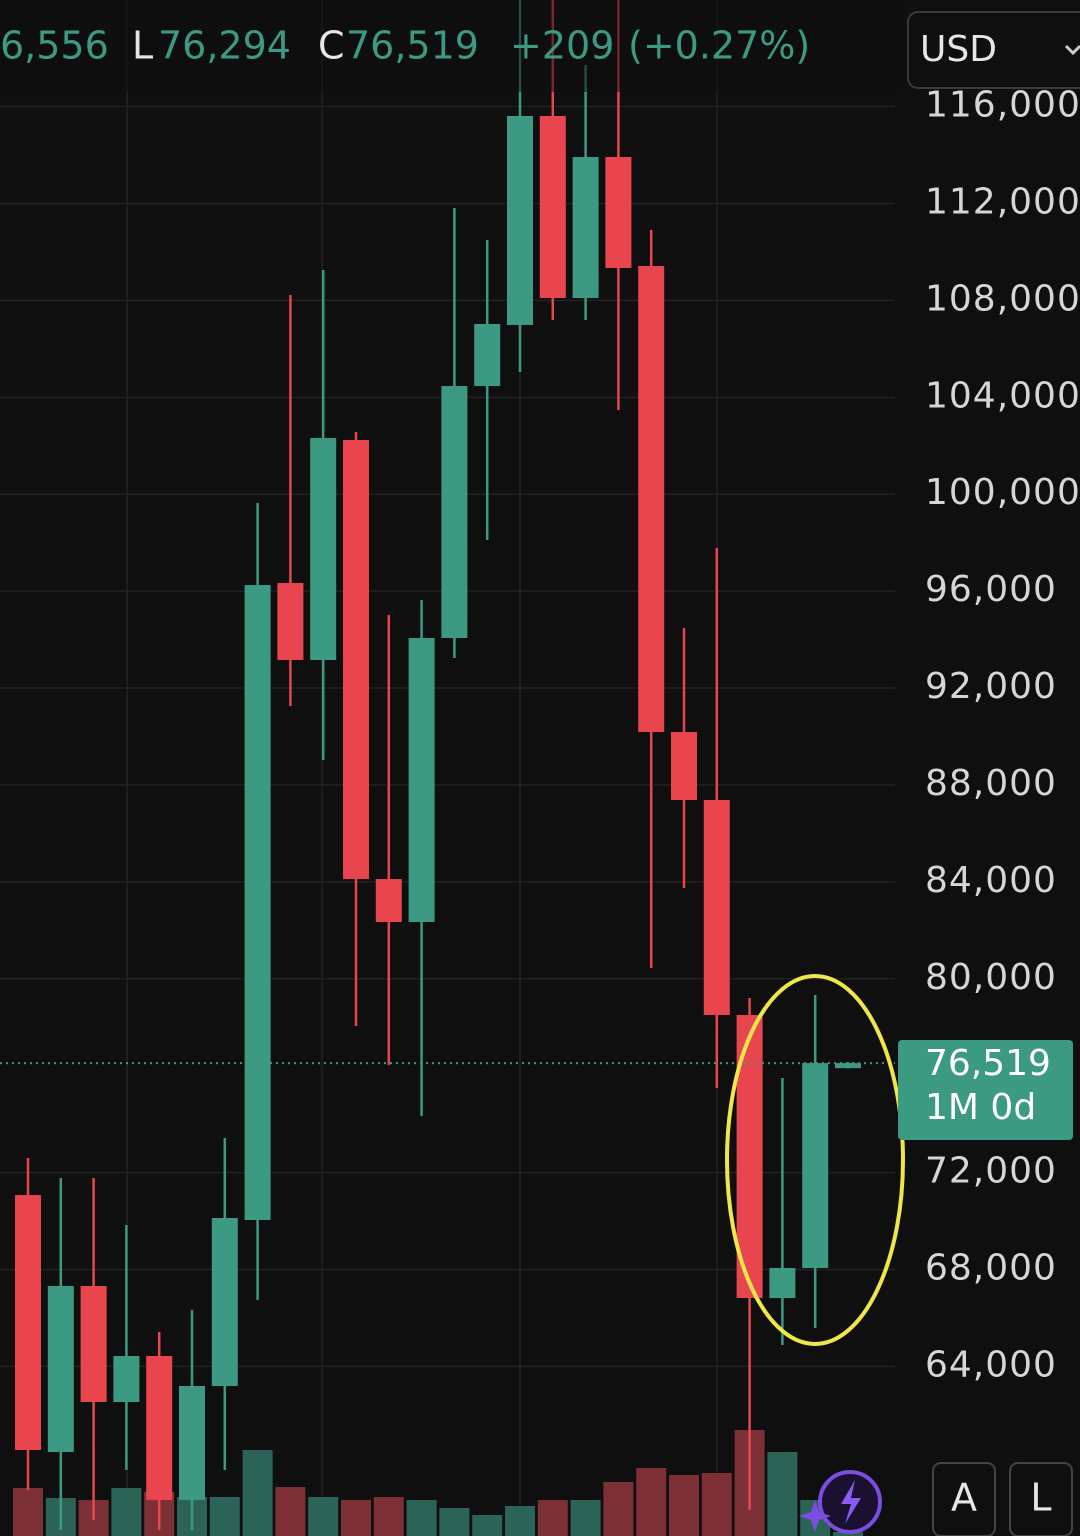  What do you see at coordinates (991, 977) in the screenshot?
I see `y-tick-label: 80,000` at bounding box center [991, 977].